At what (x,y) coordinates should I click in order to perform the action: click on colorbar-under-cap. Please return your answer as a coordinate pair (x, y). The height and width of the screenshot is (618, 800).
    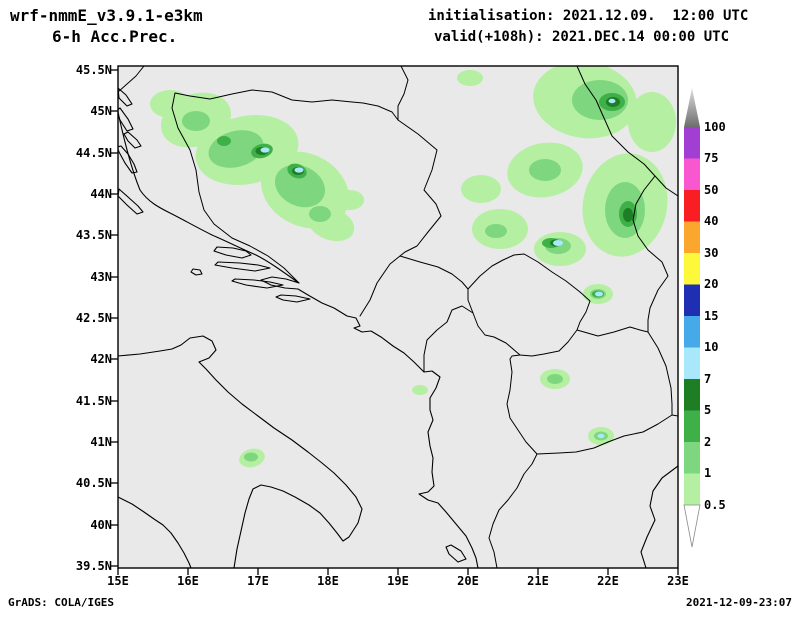
    Looking at the image, I should click on (692, 526).